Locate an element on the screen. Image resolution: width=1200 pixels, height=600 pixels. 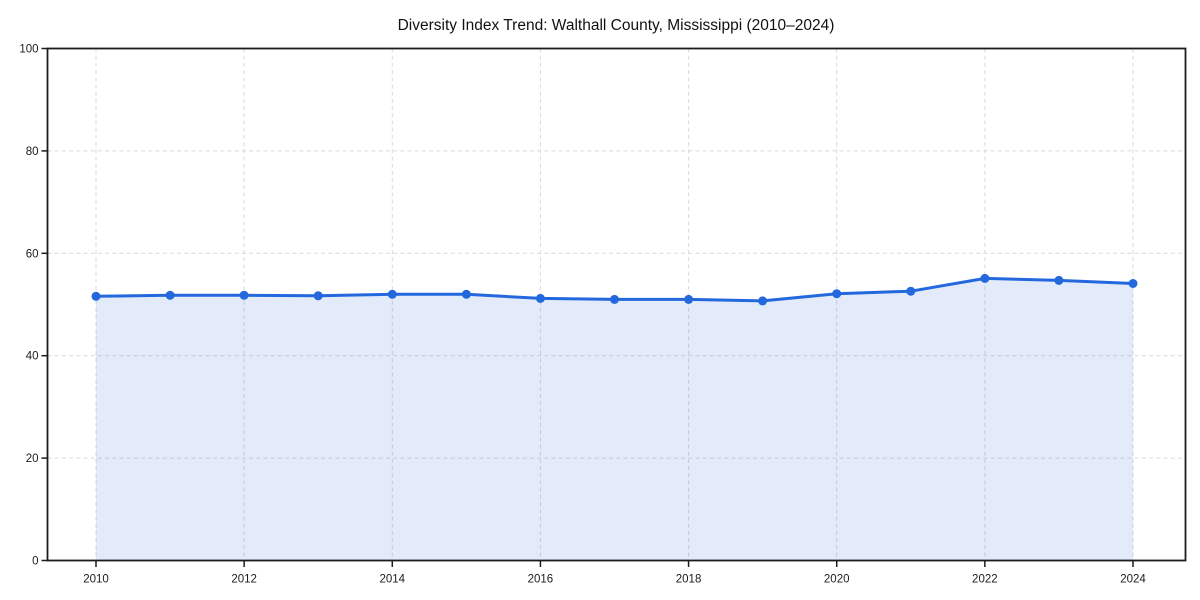
x-tick-label: 2020 is located at coordinates (837, 580).